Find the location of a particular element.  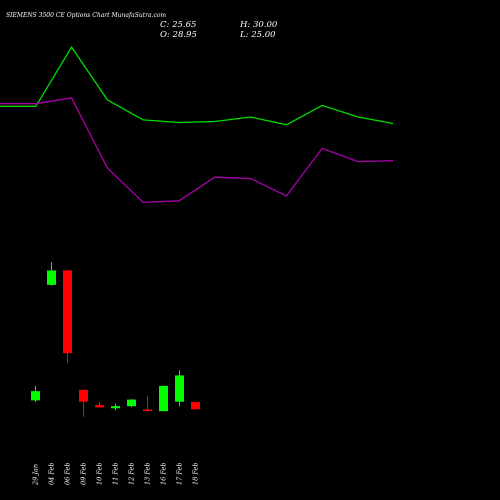

x-tick-label: 11 Feb is located at coordinates (116, 474).